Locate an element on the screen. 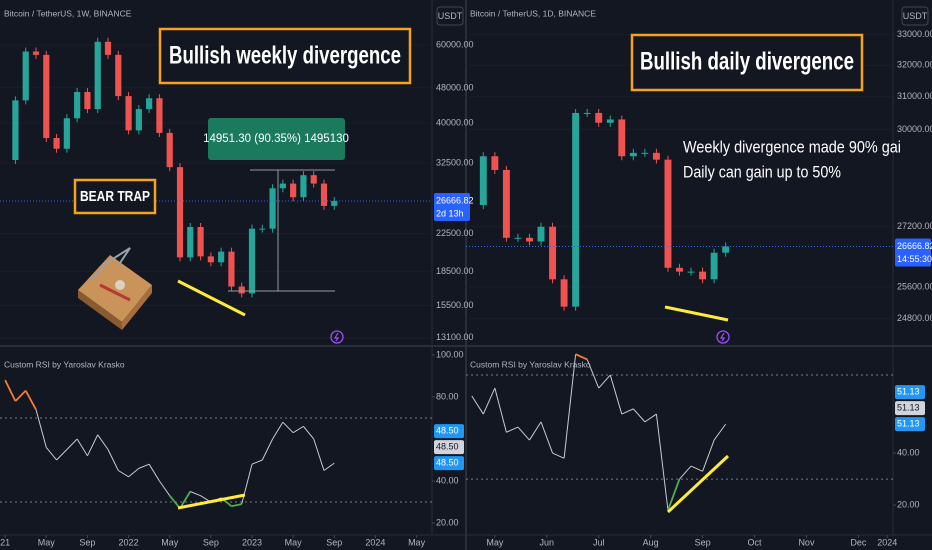 This screenshot has height=550, width=932. y-tick-label: 32000.00 is located at coordinates (914, 65).